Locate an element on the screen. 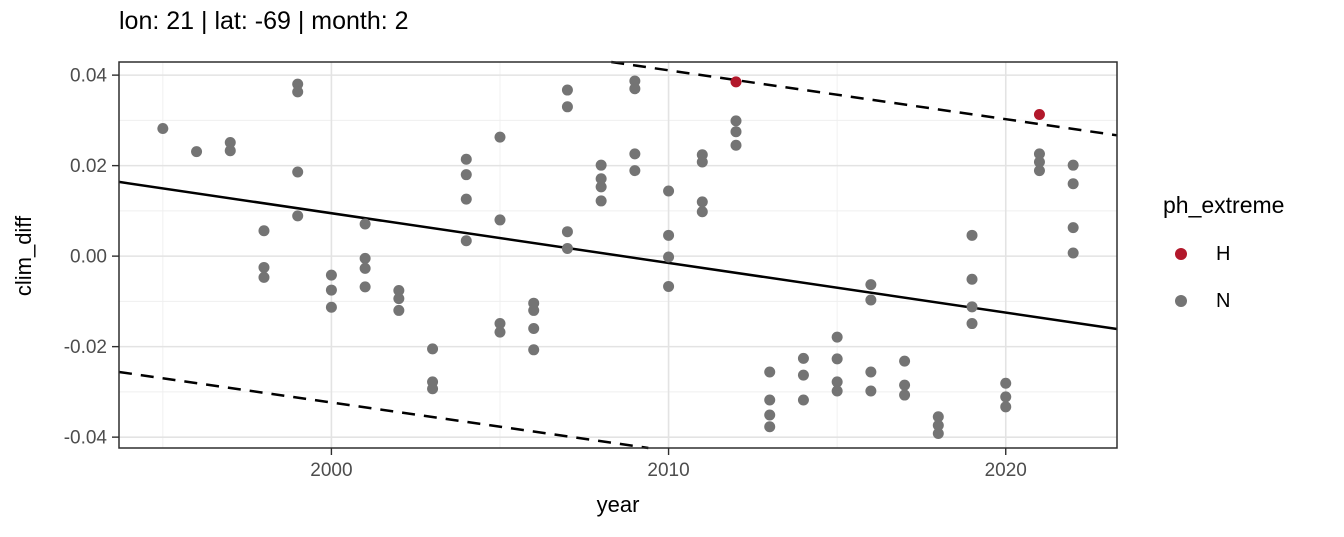 This screenshot has height=537, width=1344. upper-dashed-line is located at coordinates (864, 98).